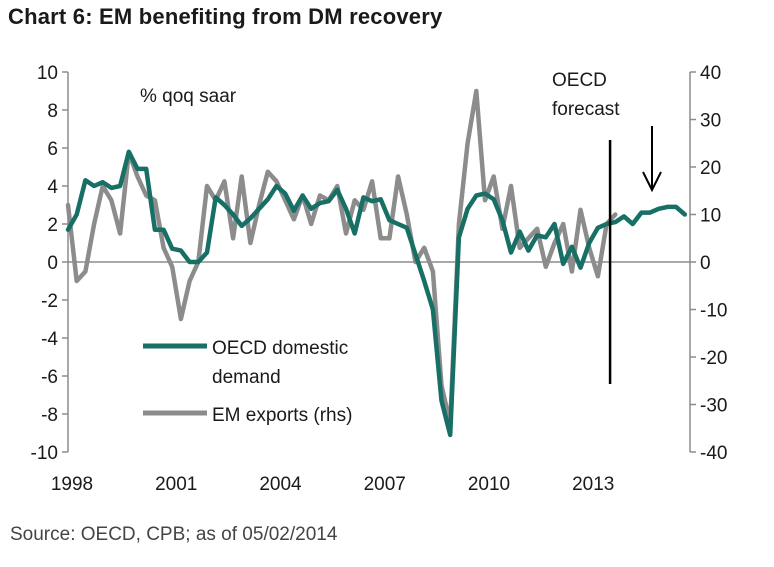  What do you see at coordinates (713, 406) in the screenshot?
I see `y-right-tick-label: -30` at bounding box center [713, 406].